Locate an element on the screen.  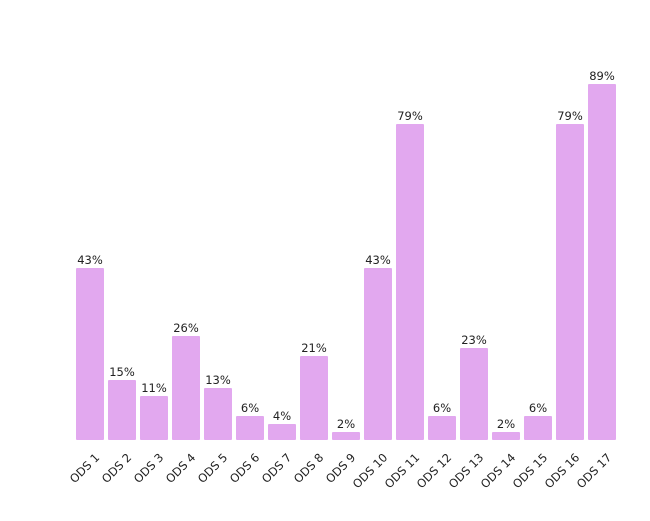
data-label-ods-5: 13% is located at coordinates (218, 380).